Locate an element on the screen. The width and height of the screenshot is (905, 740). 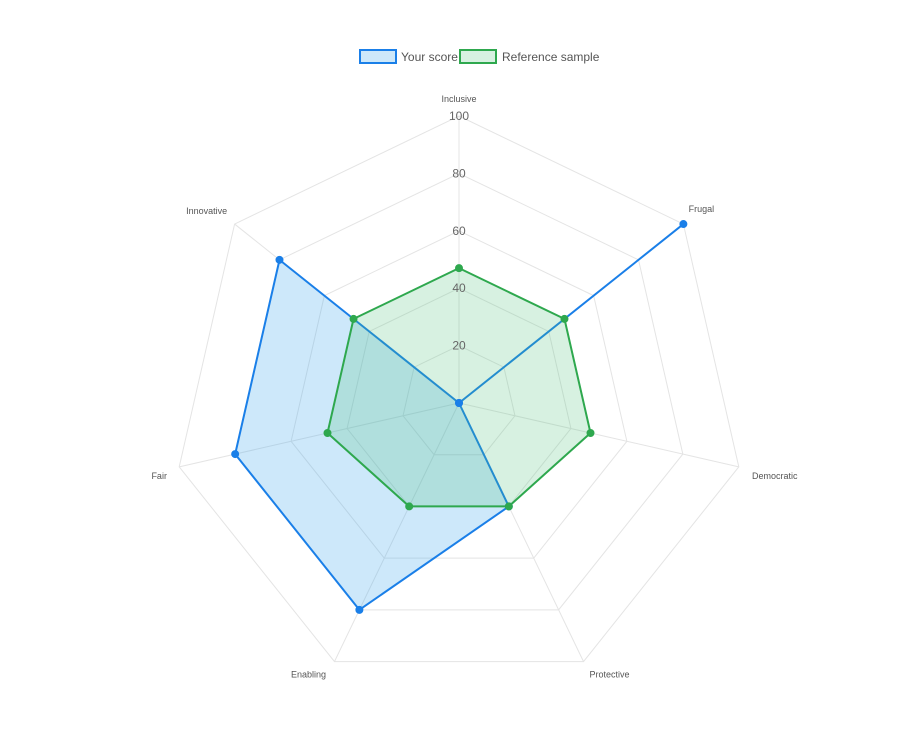
axis-label-frugal: Frugal is located at coordinates (702, 209).